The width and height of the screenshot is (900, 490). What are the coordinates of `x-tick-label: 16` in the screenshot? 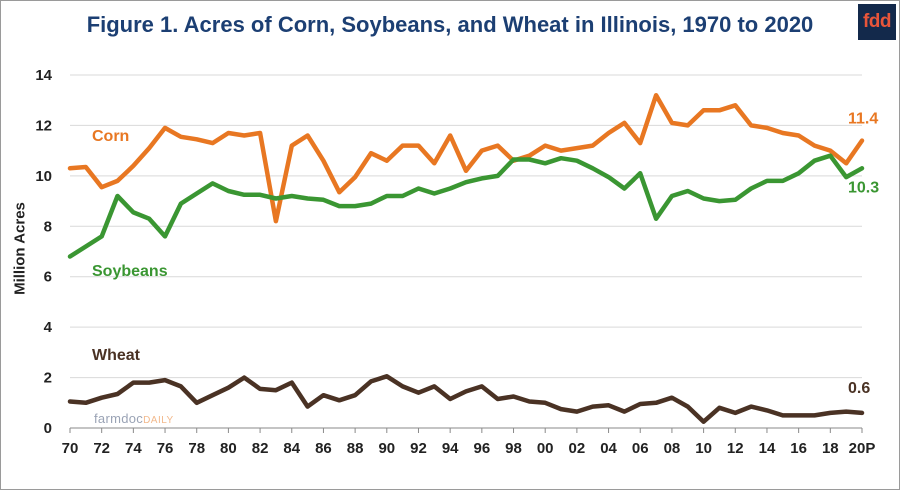 It's located at (798, 448).